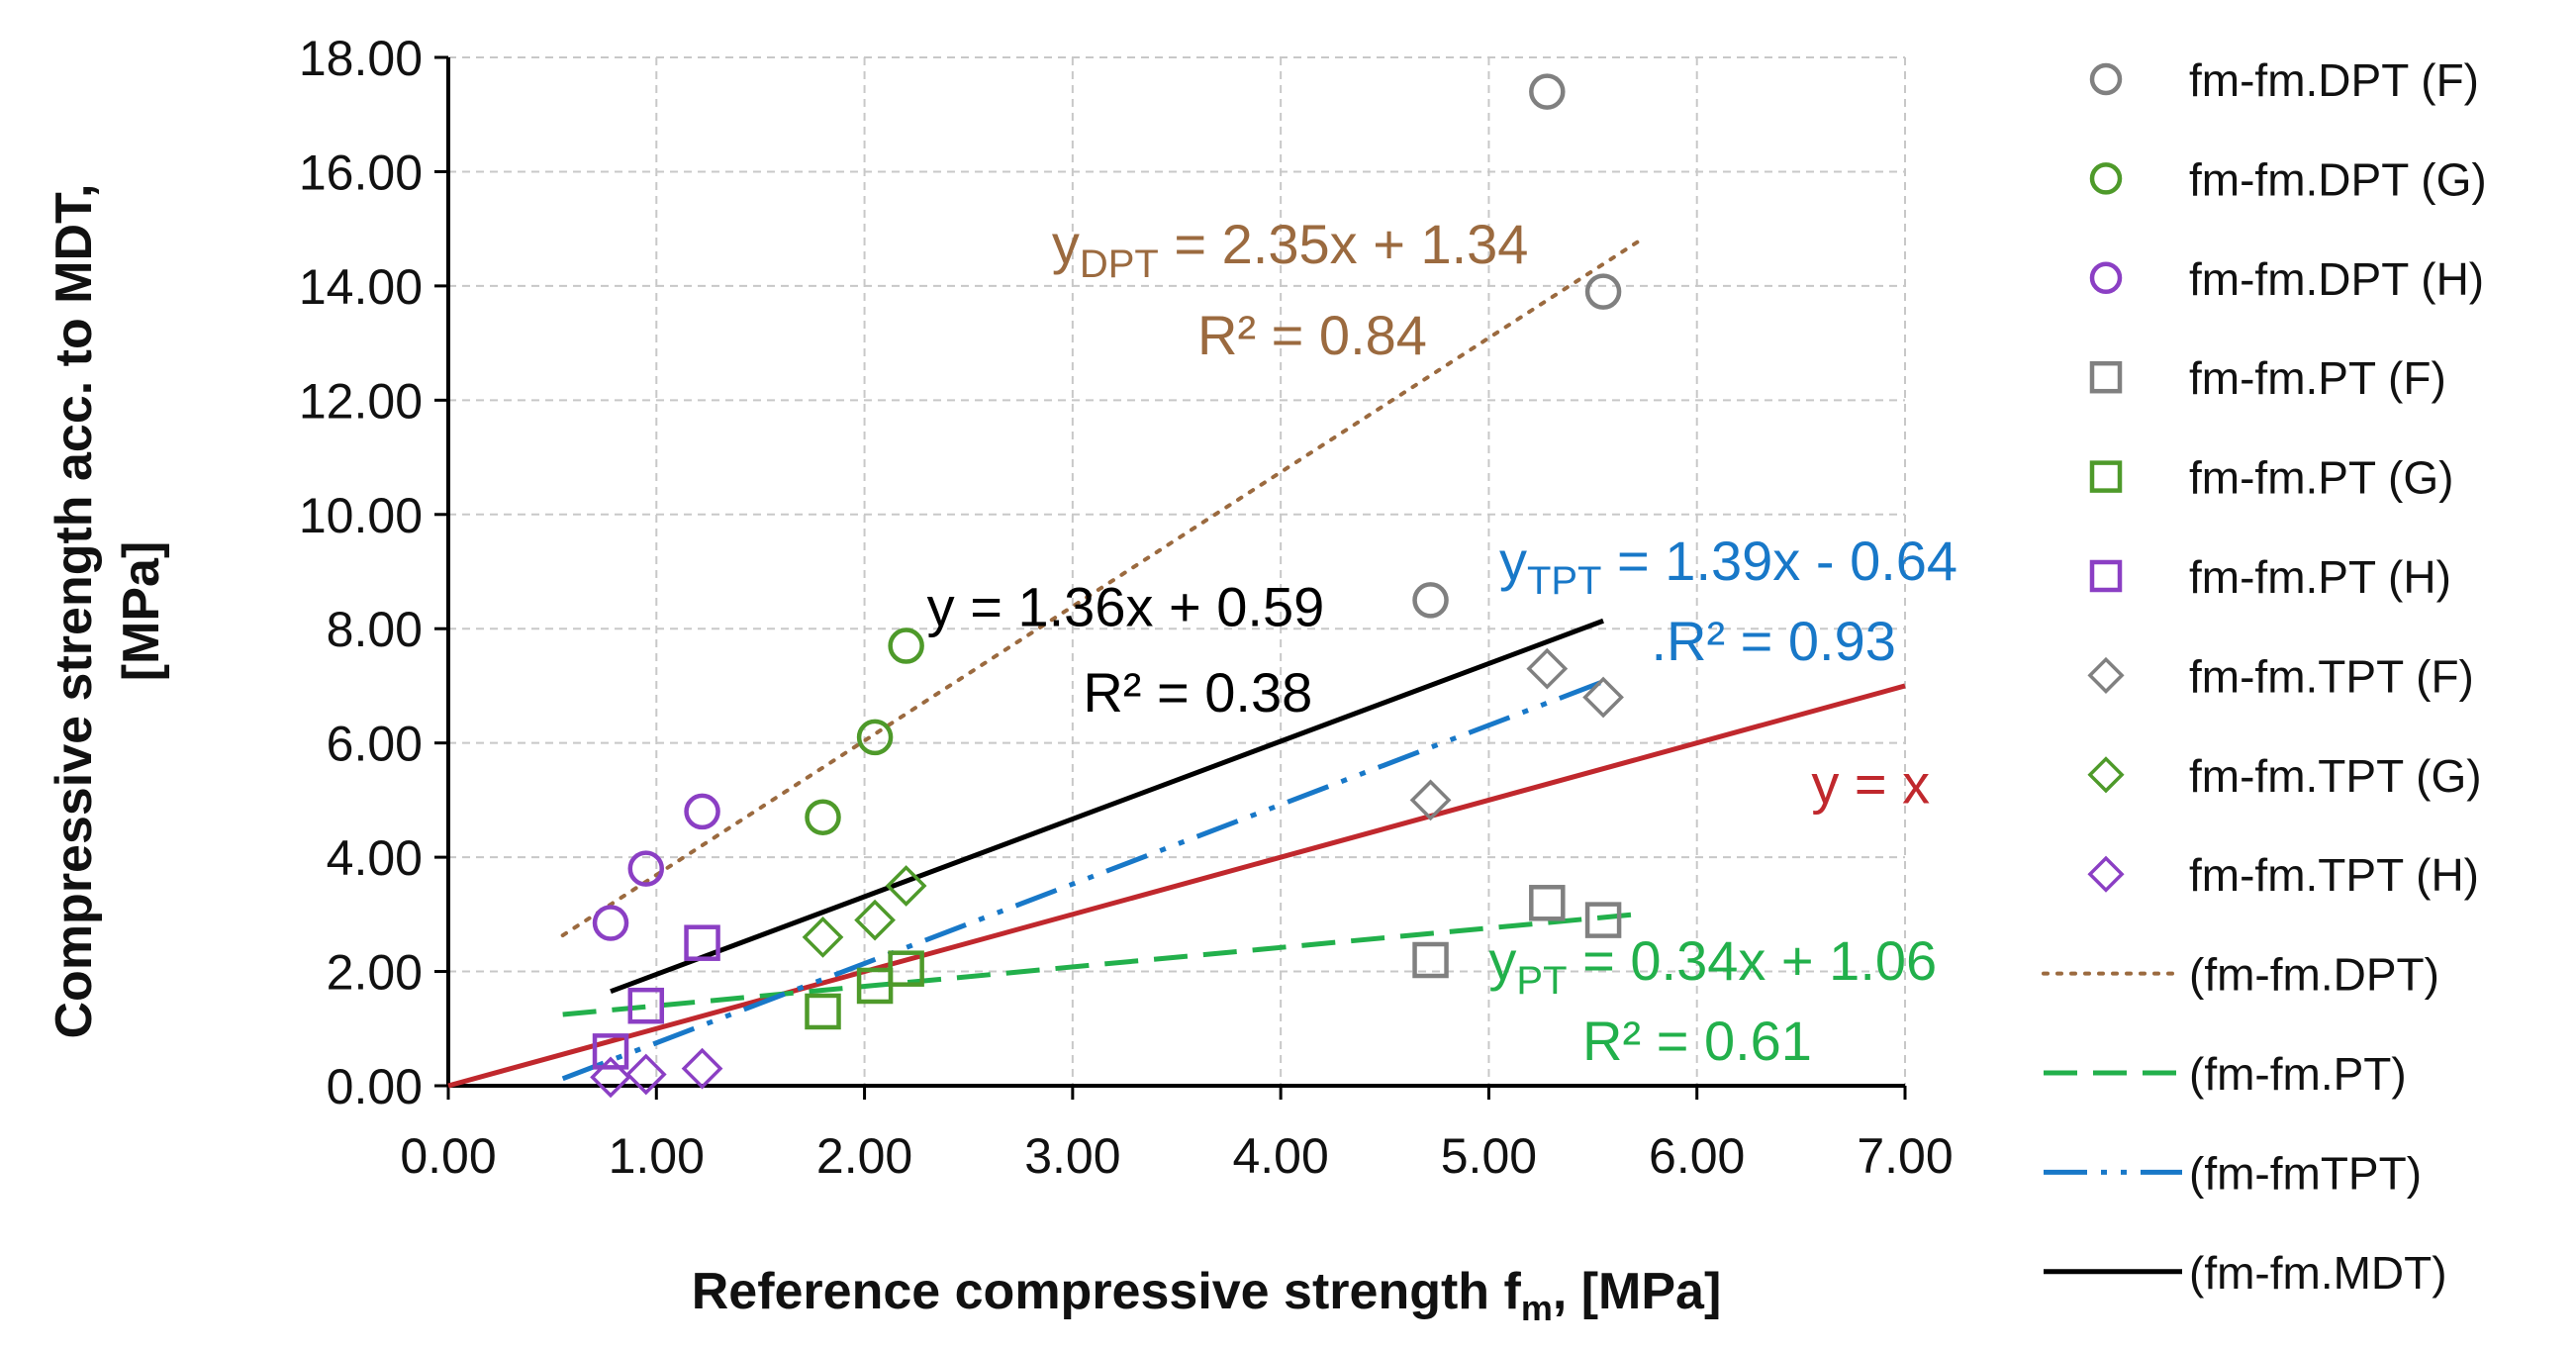 The height and width of the screenshot is (1351, 2576). What do you see at coordinates (1728, 566) in the screenshot?
I see `equation-tpt: yTPT = 1.39x - 0.64` at bounding box center [1728, 566].